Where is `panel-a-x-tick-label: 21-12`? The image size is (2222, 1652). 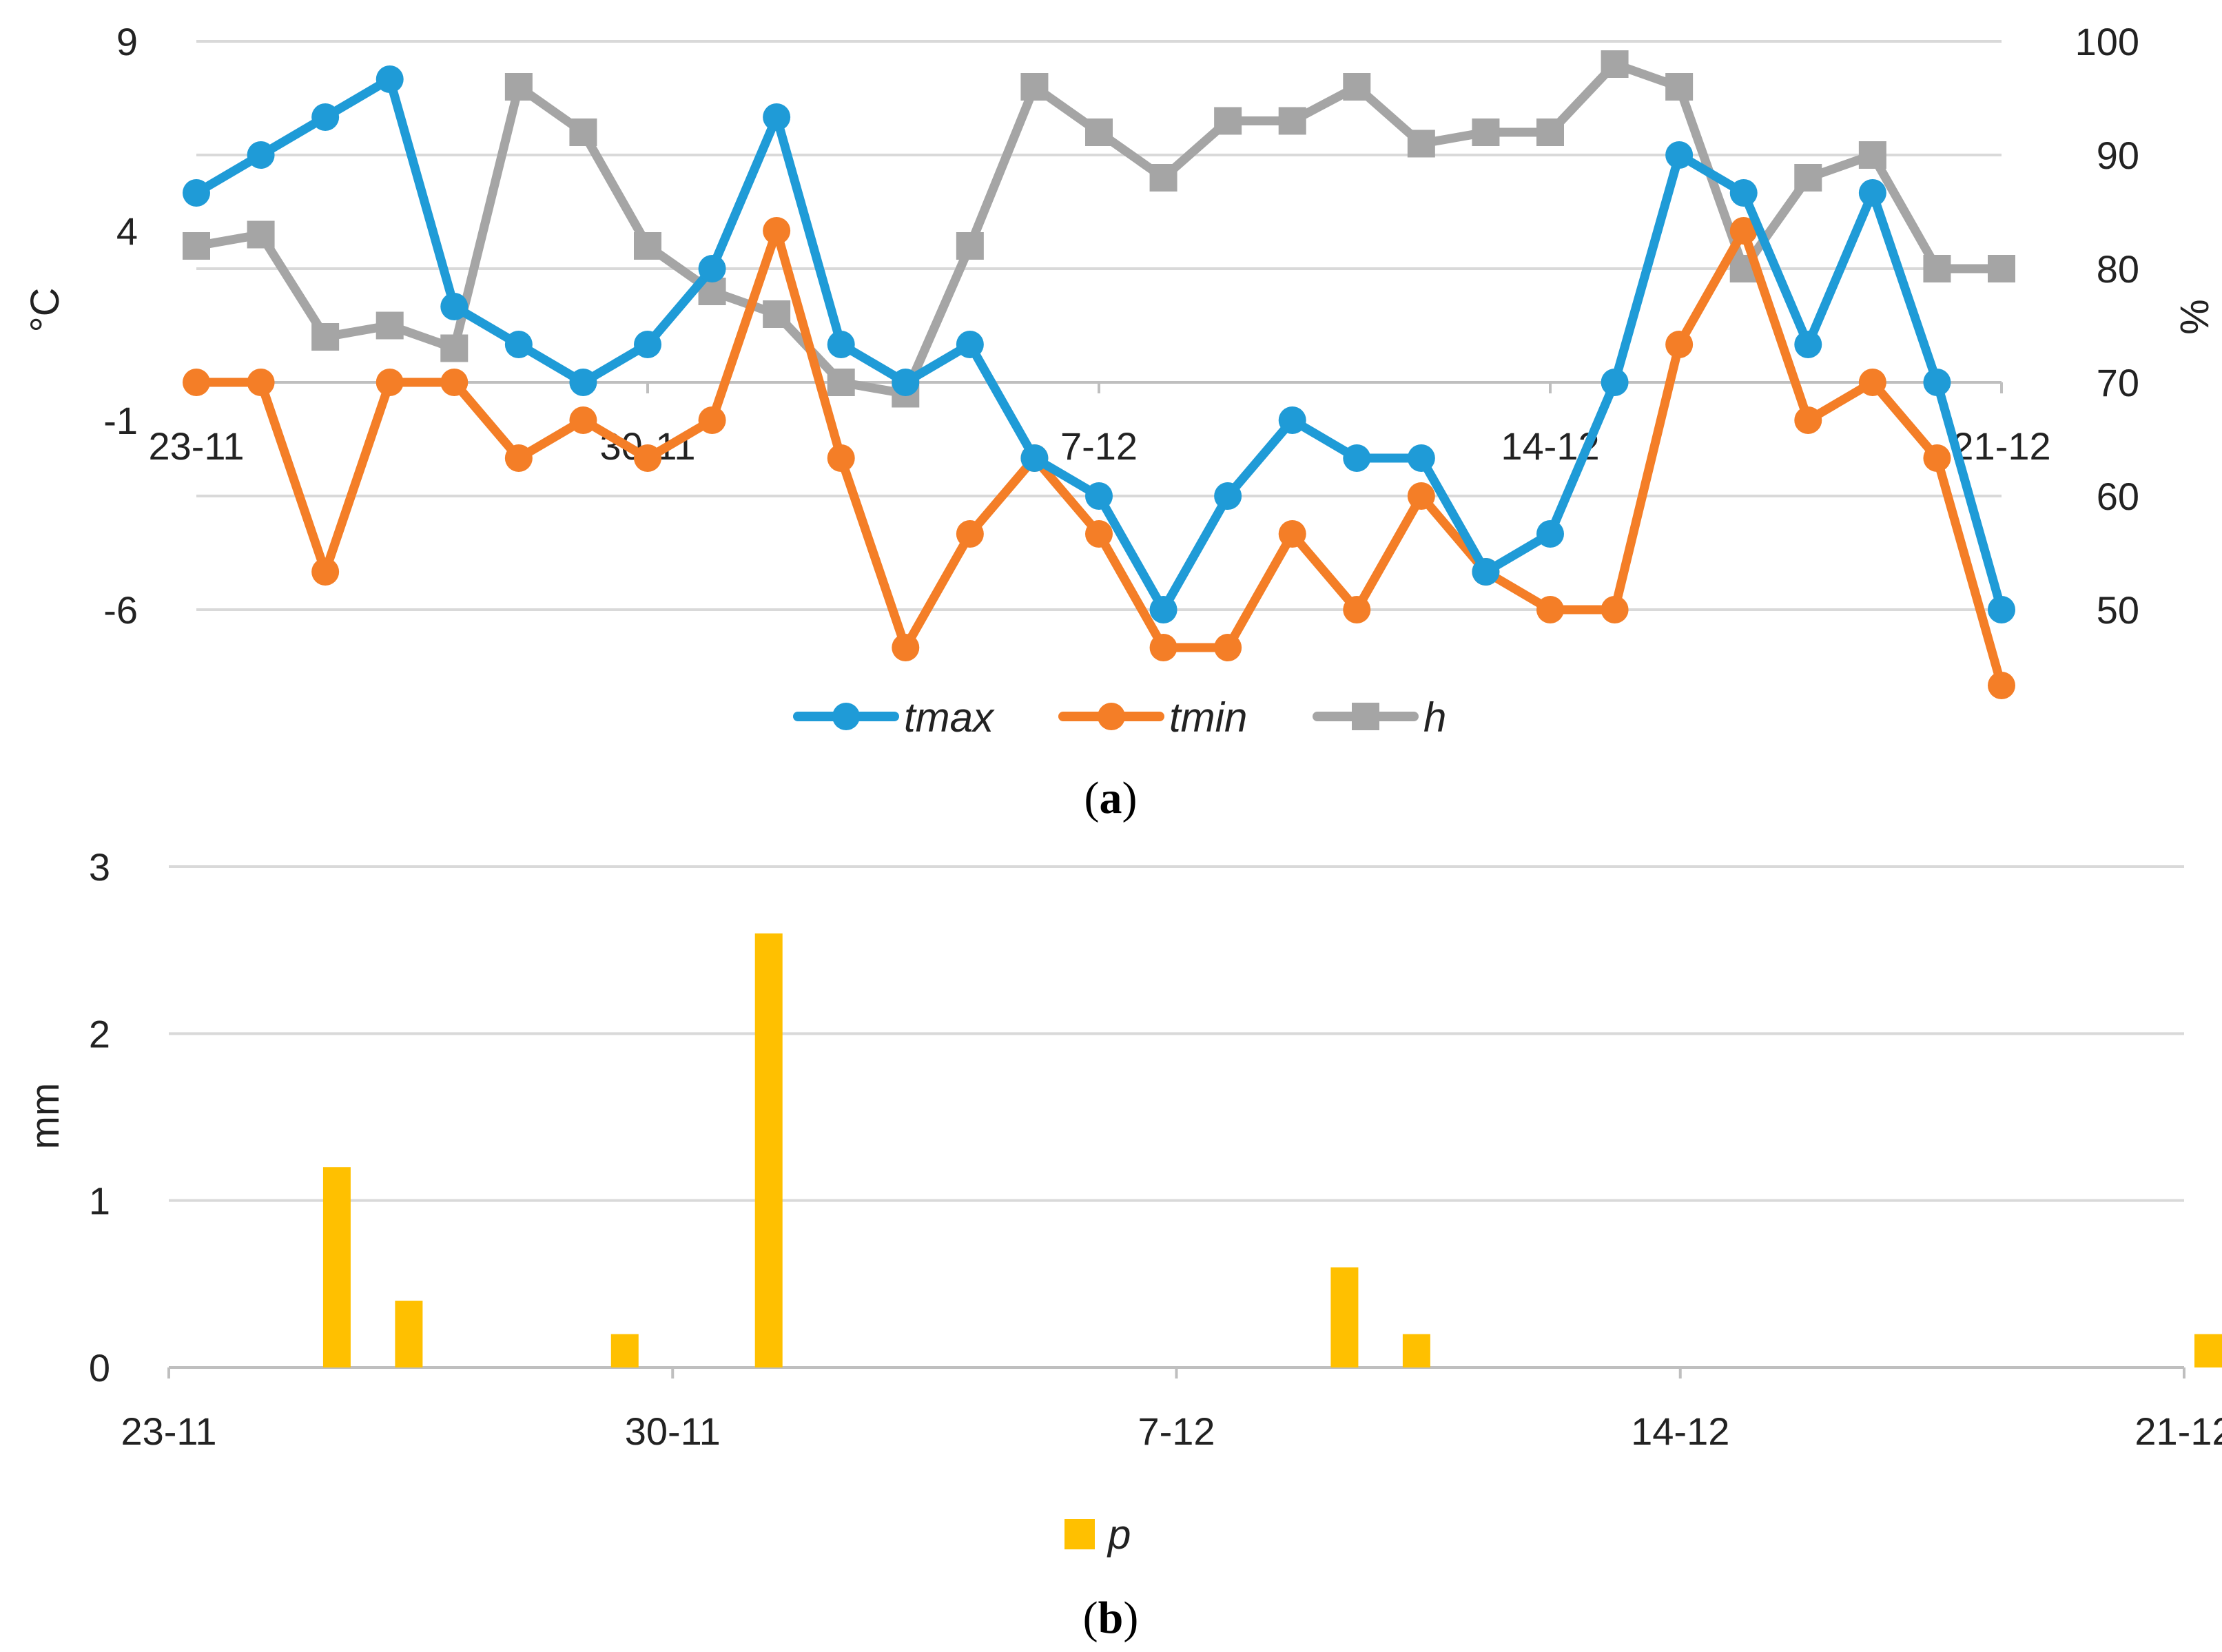
panel-a-x-tick-label: 21-12 is located at coordinates (2001, 446).